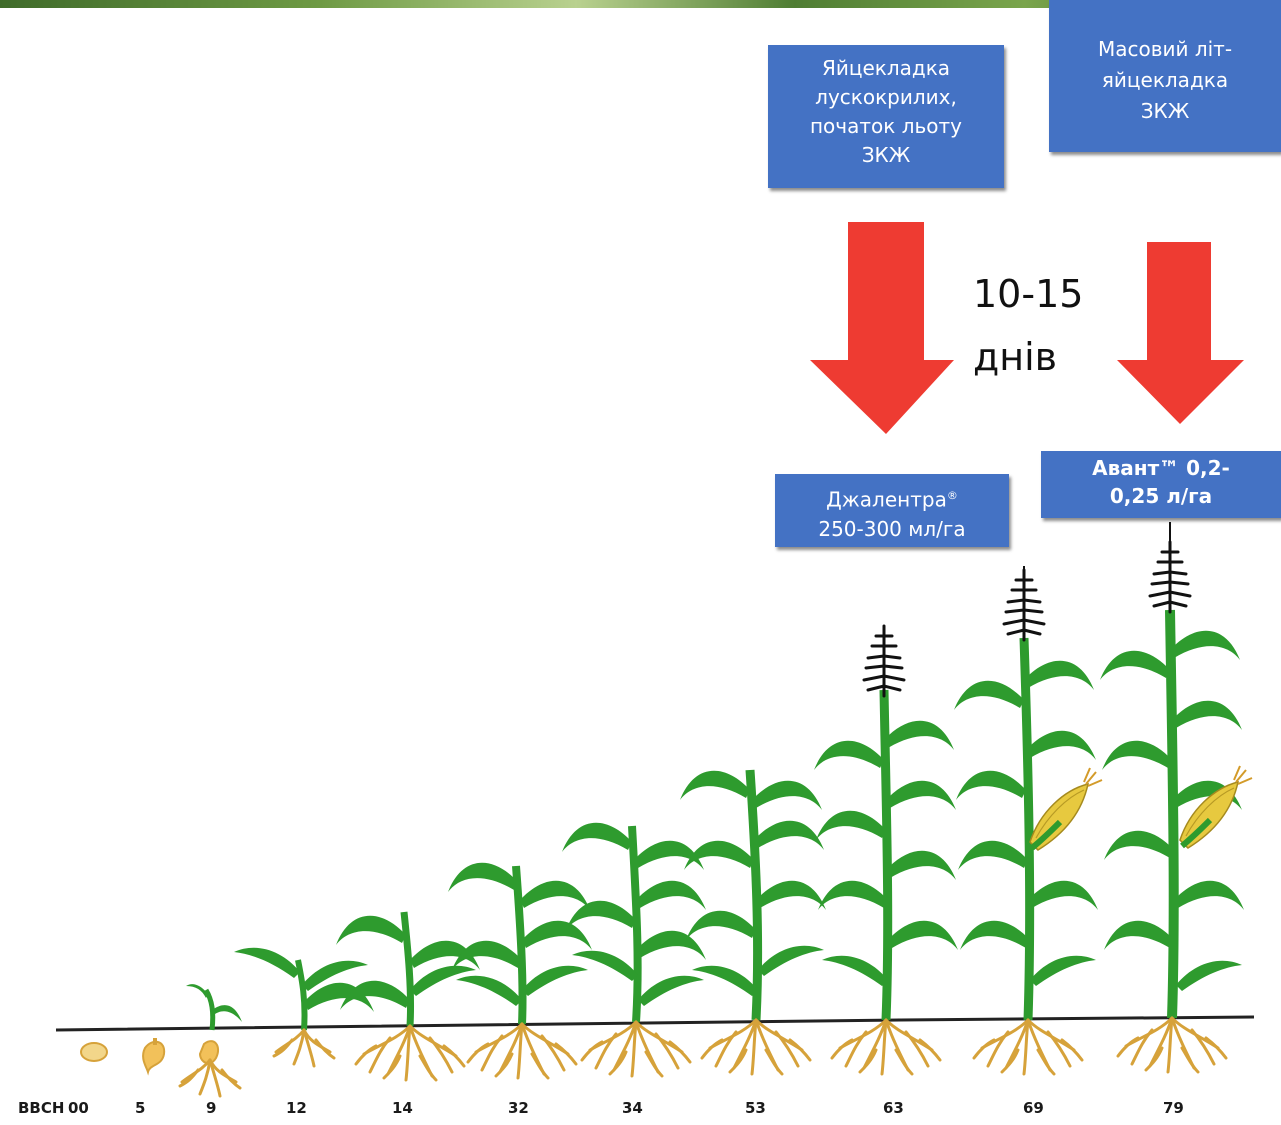  Describe the element at coordinates (518, 1108) in the screenshot. I see `bbch-stage: 32` at that location.